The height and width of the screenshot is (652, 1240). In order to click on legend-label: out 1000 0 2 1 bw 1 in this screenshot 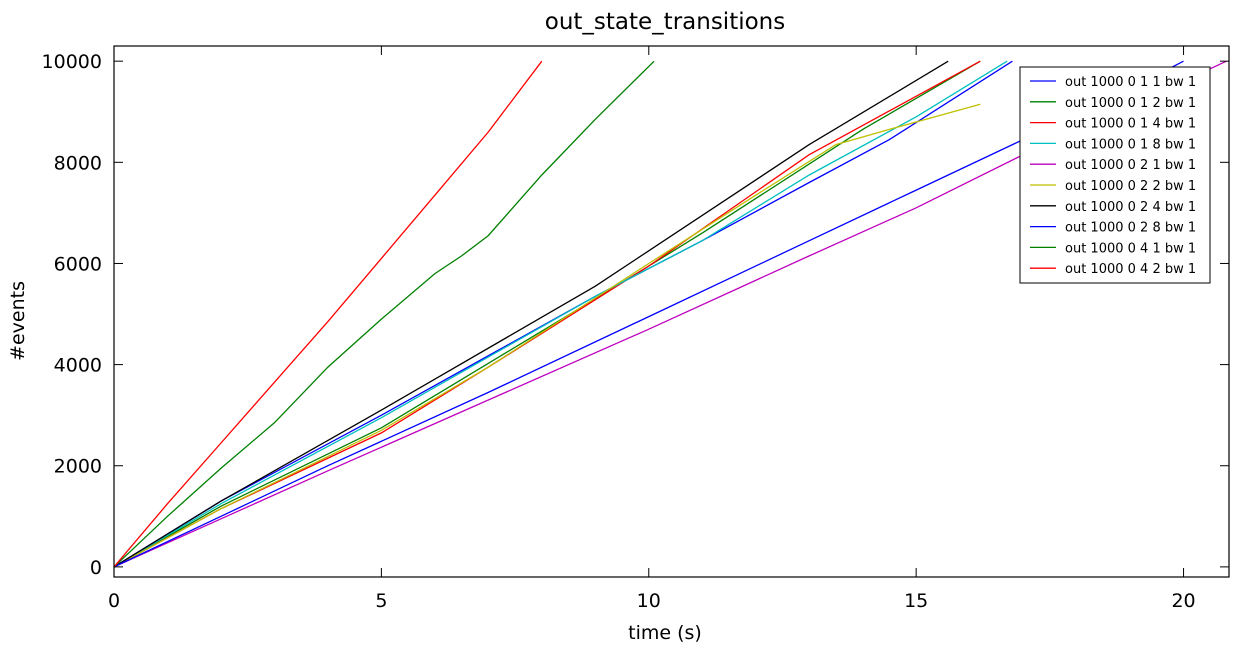, I will do `click(1130, 165)`.